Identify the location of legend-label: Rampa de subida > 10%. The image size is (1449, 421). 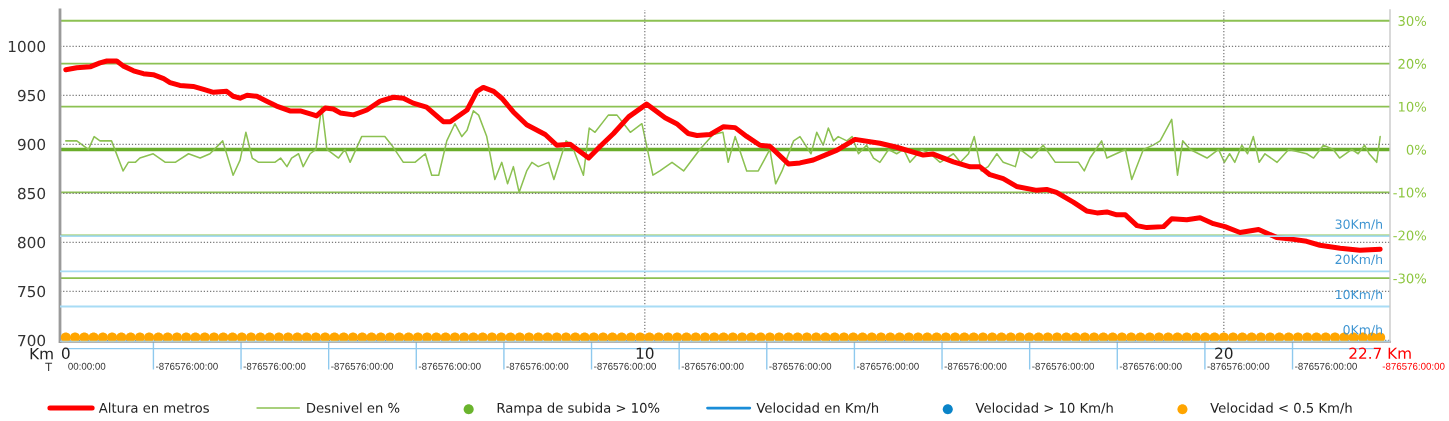
(578, 409).